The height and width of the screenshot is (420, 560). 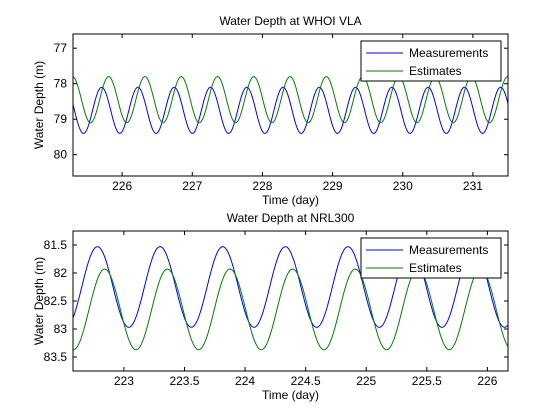 I want to click on y-tick-label: 81.5, so click(x=56, y=245).